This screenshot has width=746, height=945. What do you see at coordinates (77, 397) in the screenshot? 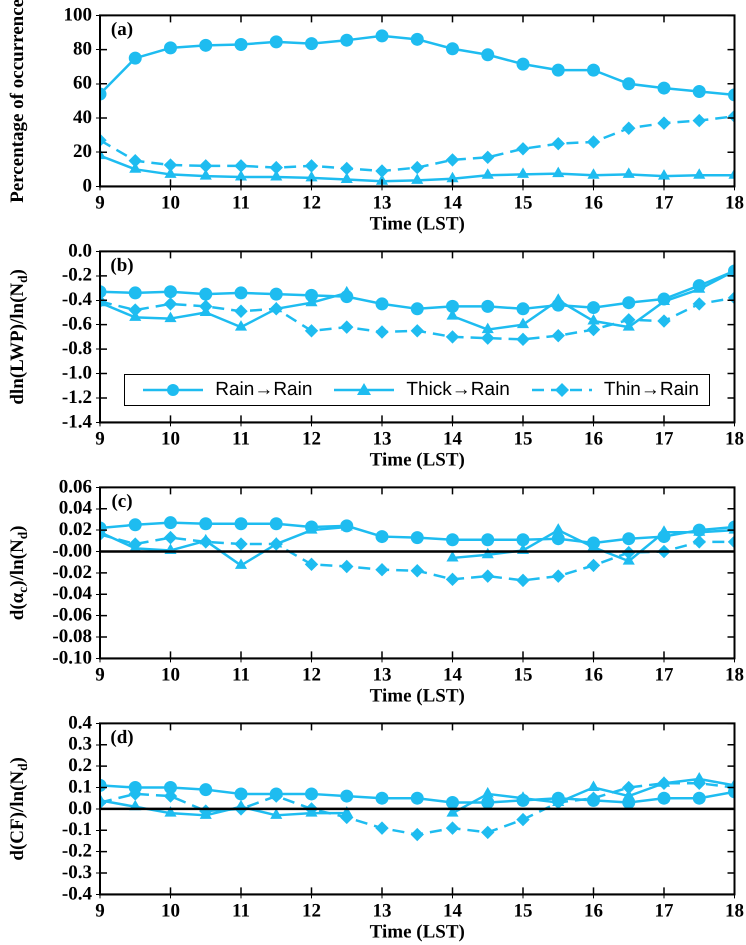
I see `y-tick-label: -1.2` at bounding box center [77, 397].